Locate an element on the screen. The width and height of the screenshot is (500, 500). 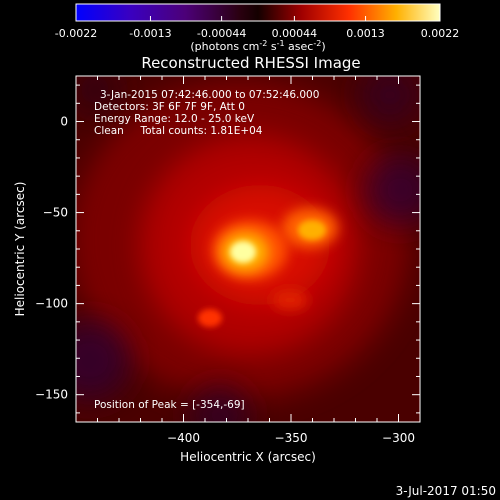
x-axis-tick-labels: −400 −350 −300 is located at coordinates (291, 438).